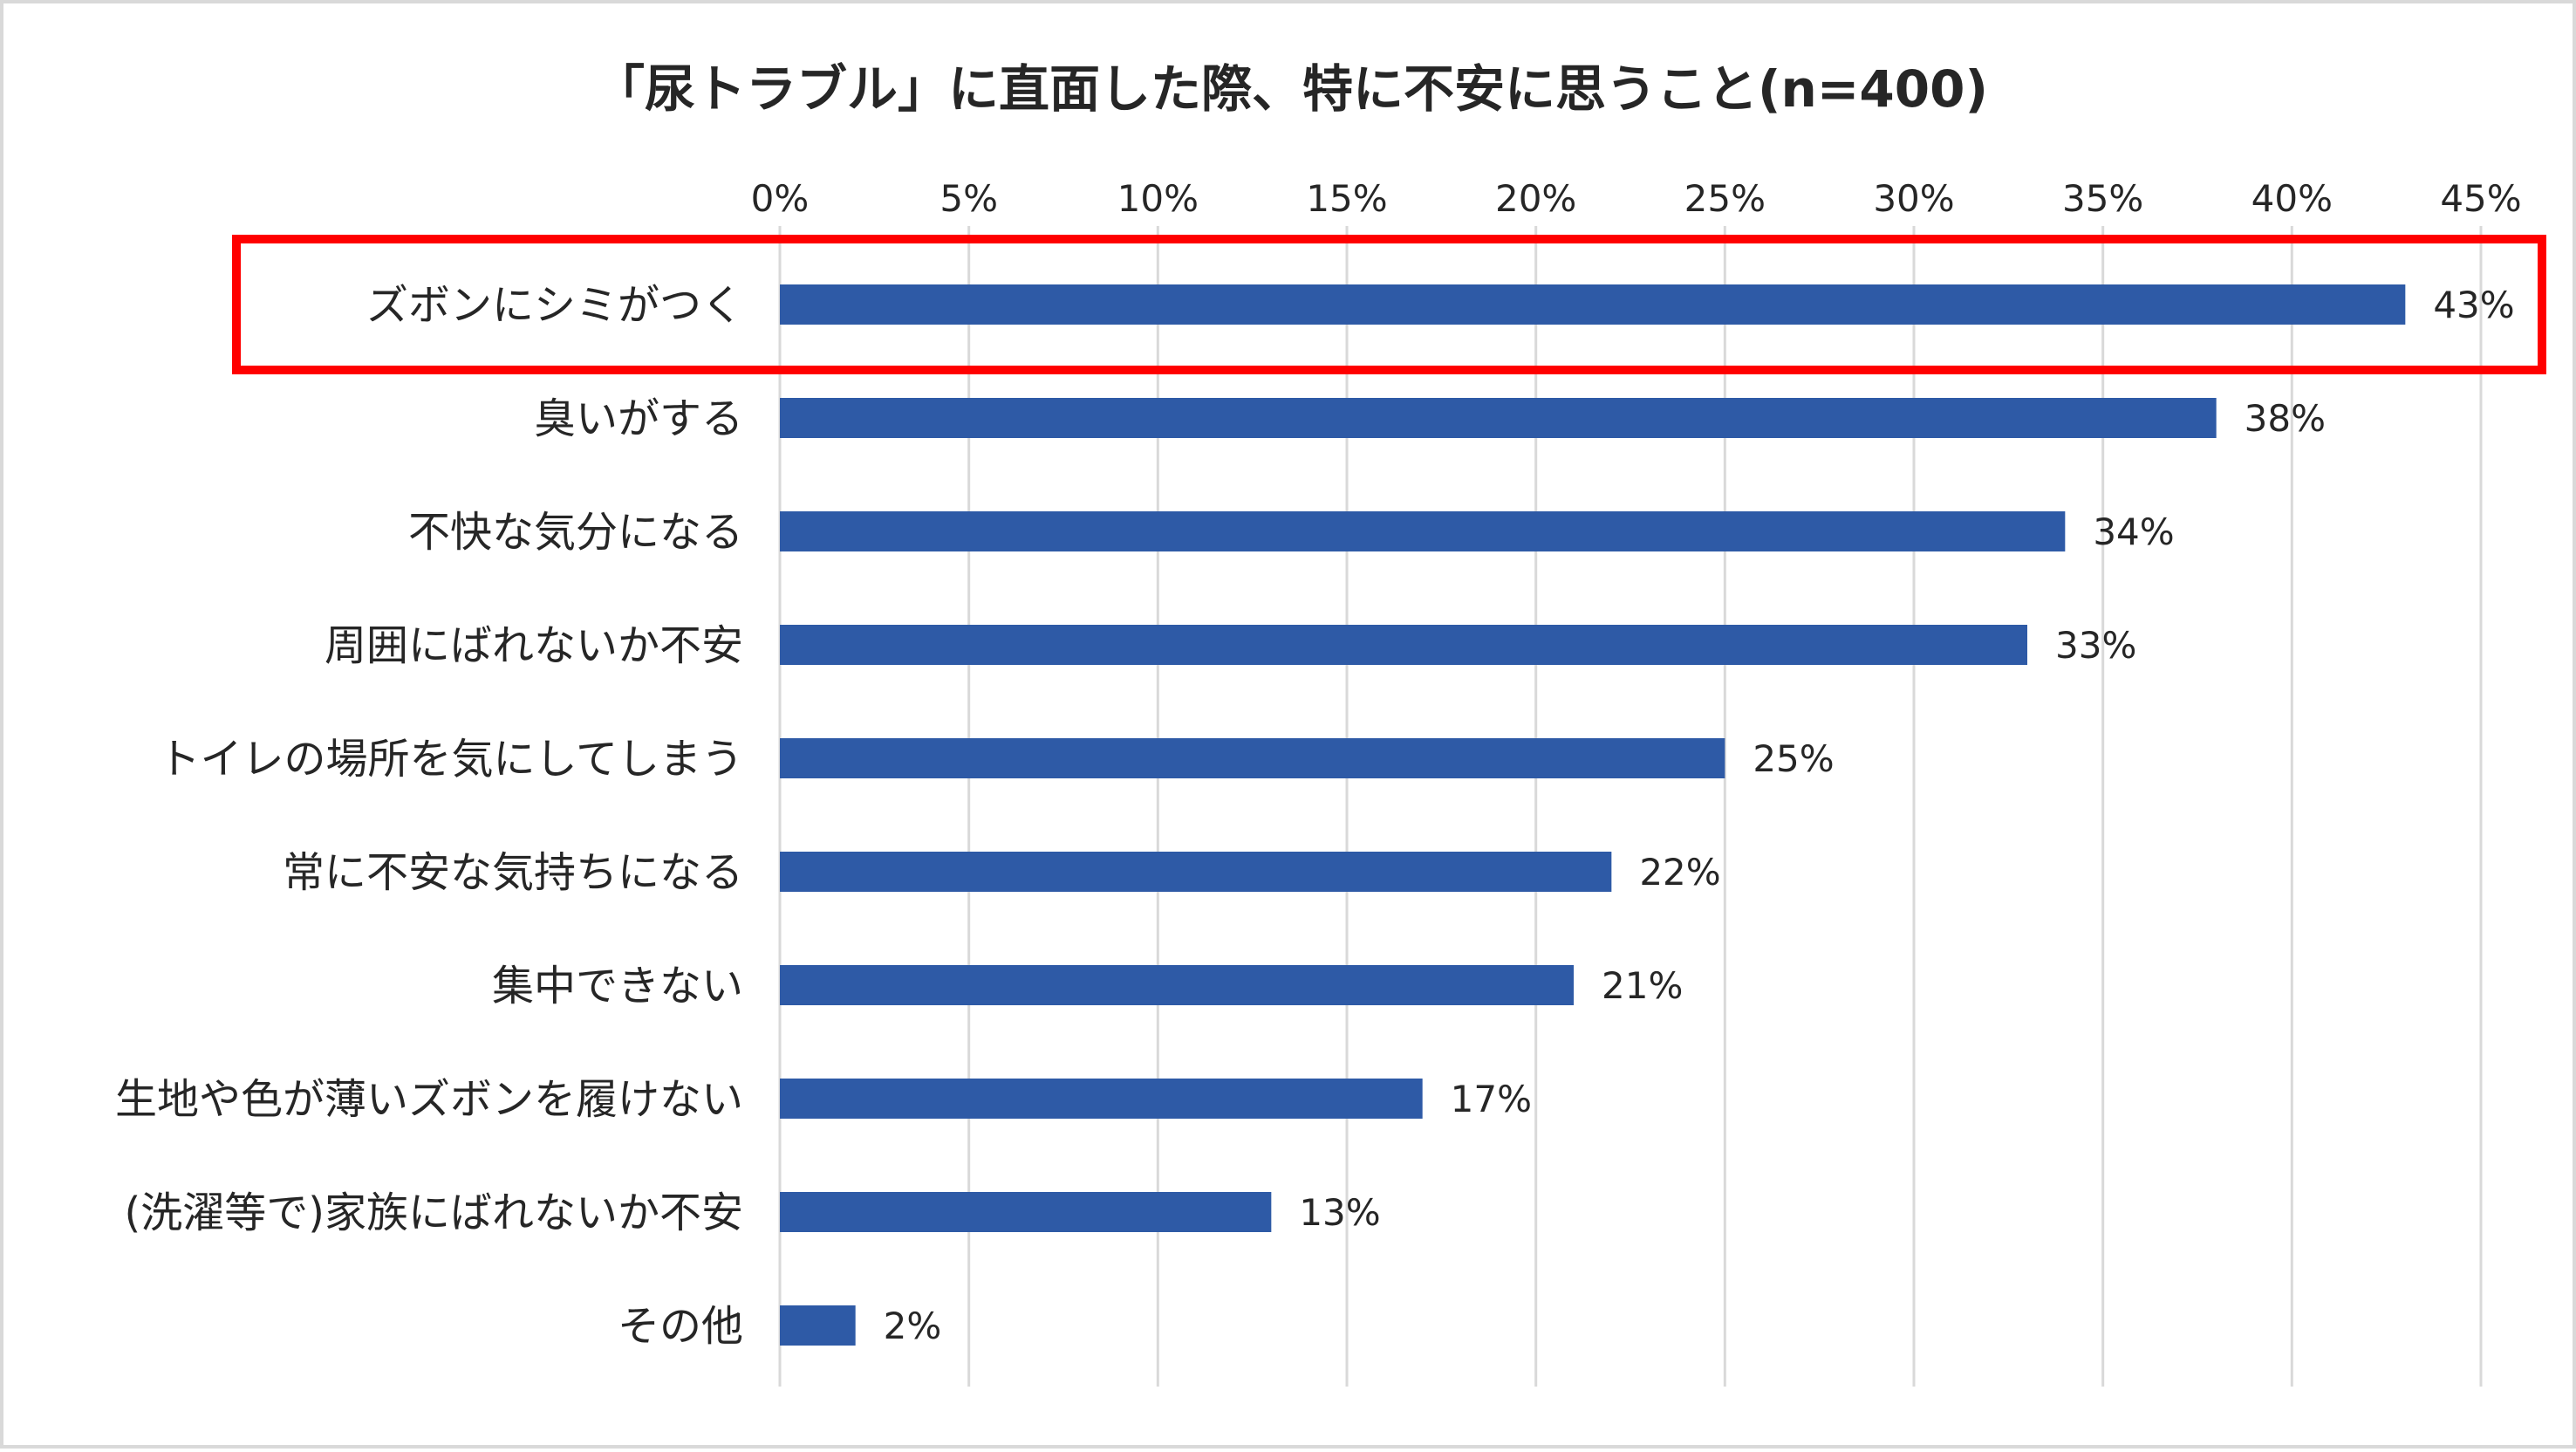 This screenshot has height=1452, width=2576. What do you see at coordinates (638, 419) in the screenshot?
I see `category-label: 臭いがする` at bounding box center [638, 419].